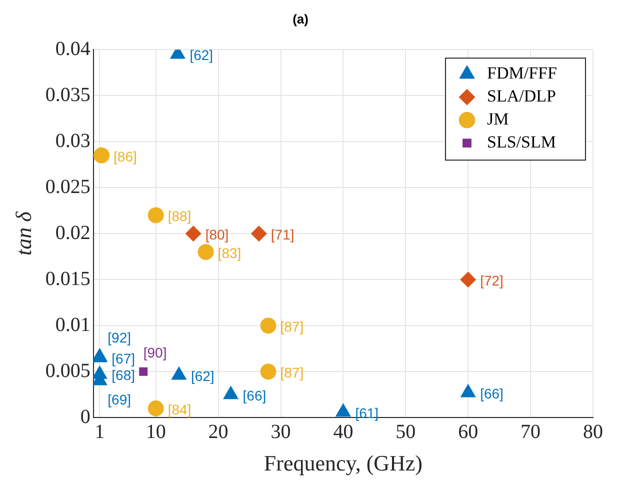 The width and height of the screenshot is (619, 488). Describe the element at coordinates (521, 96) in the screenshot. I see `legend-label: SLA/DLP` at that location.